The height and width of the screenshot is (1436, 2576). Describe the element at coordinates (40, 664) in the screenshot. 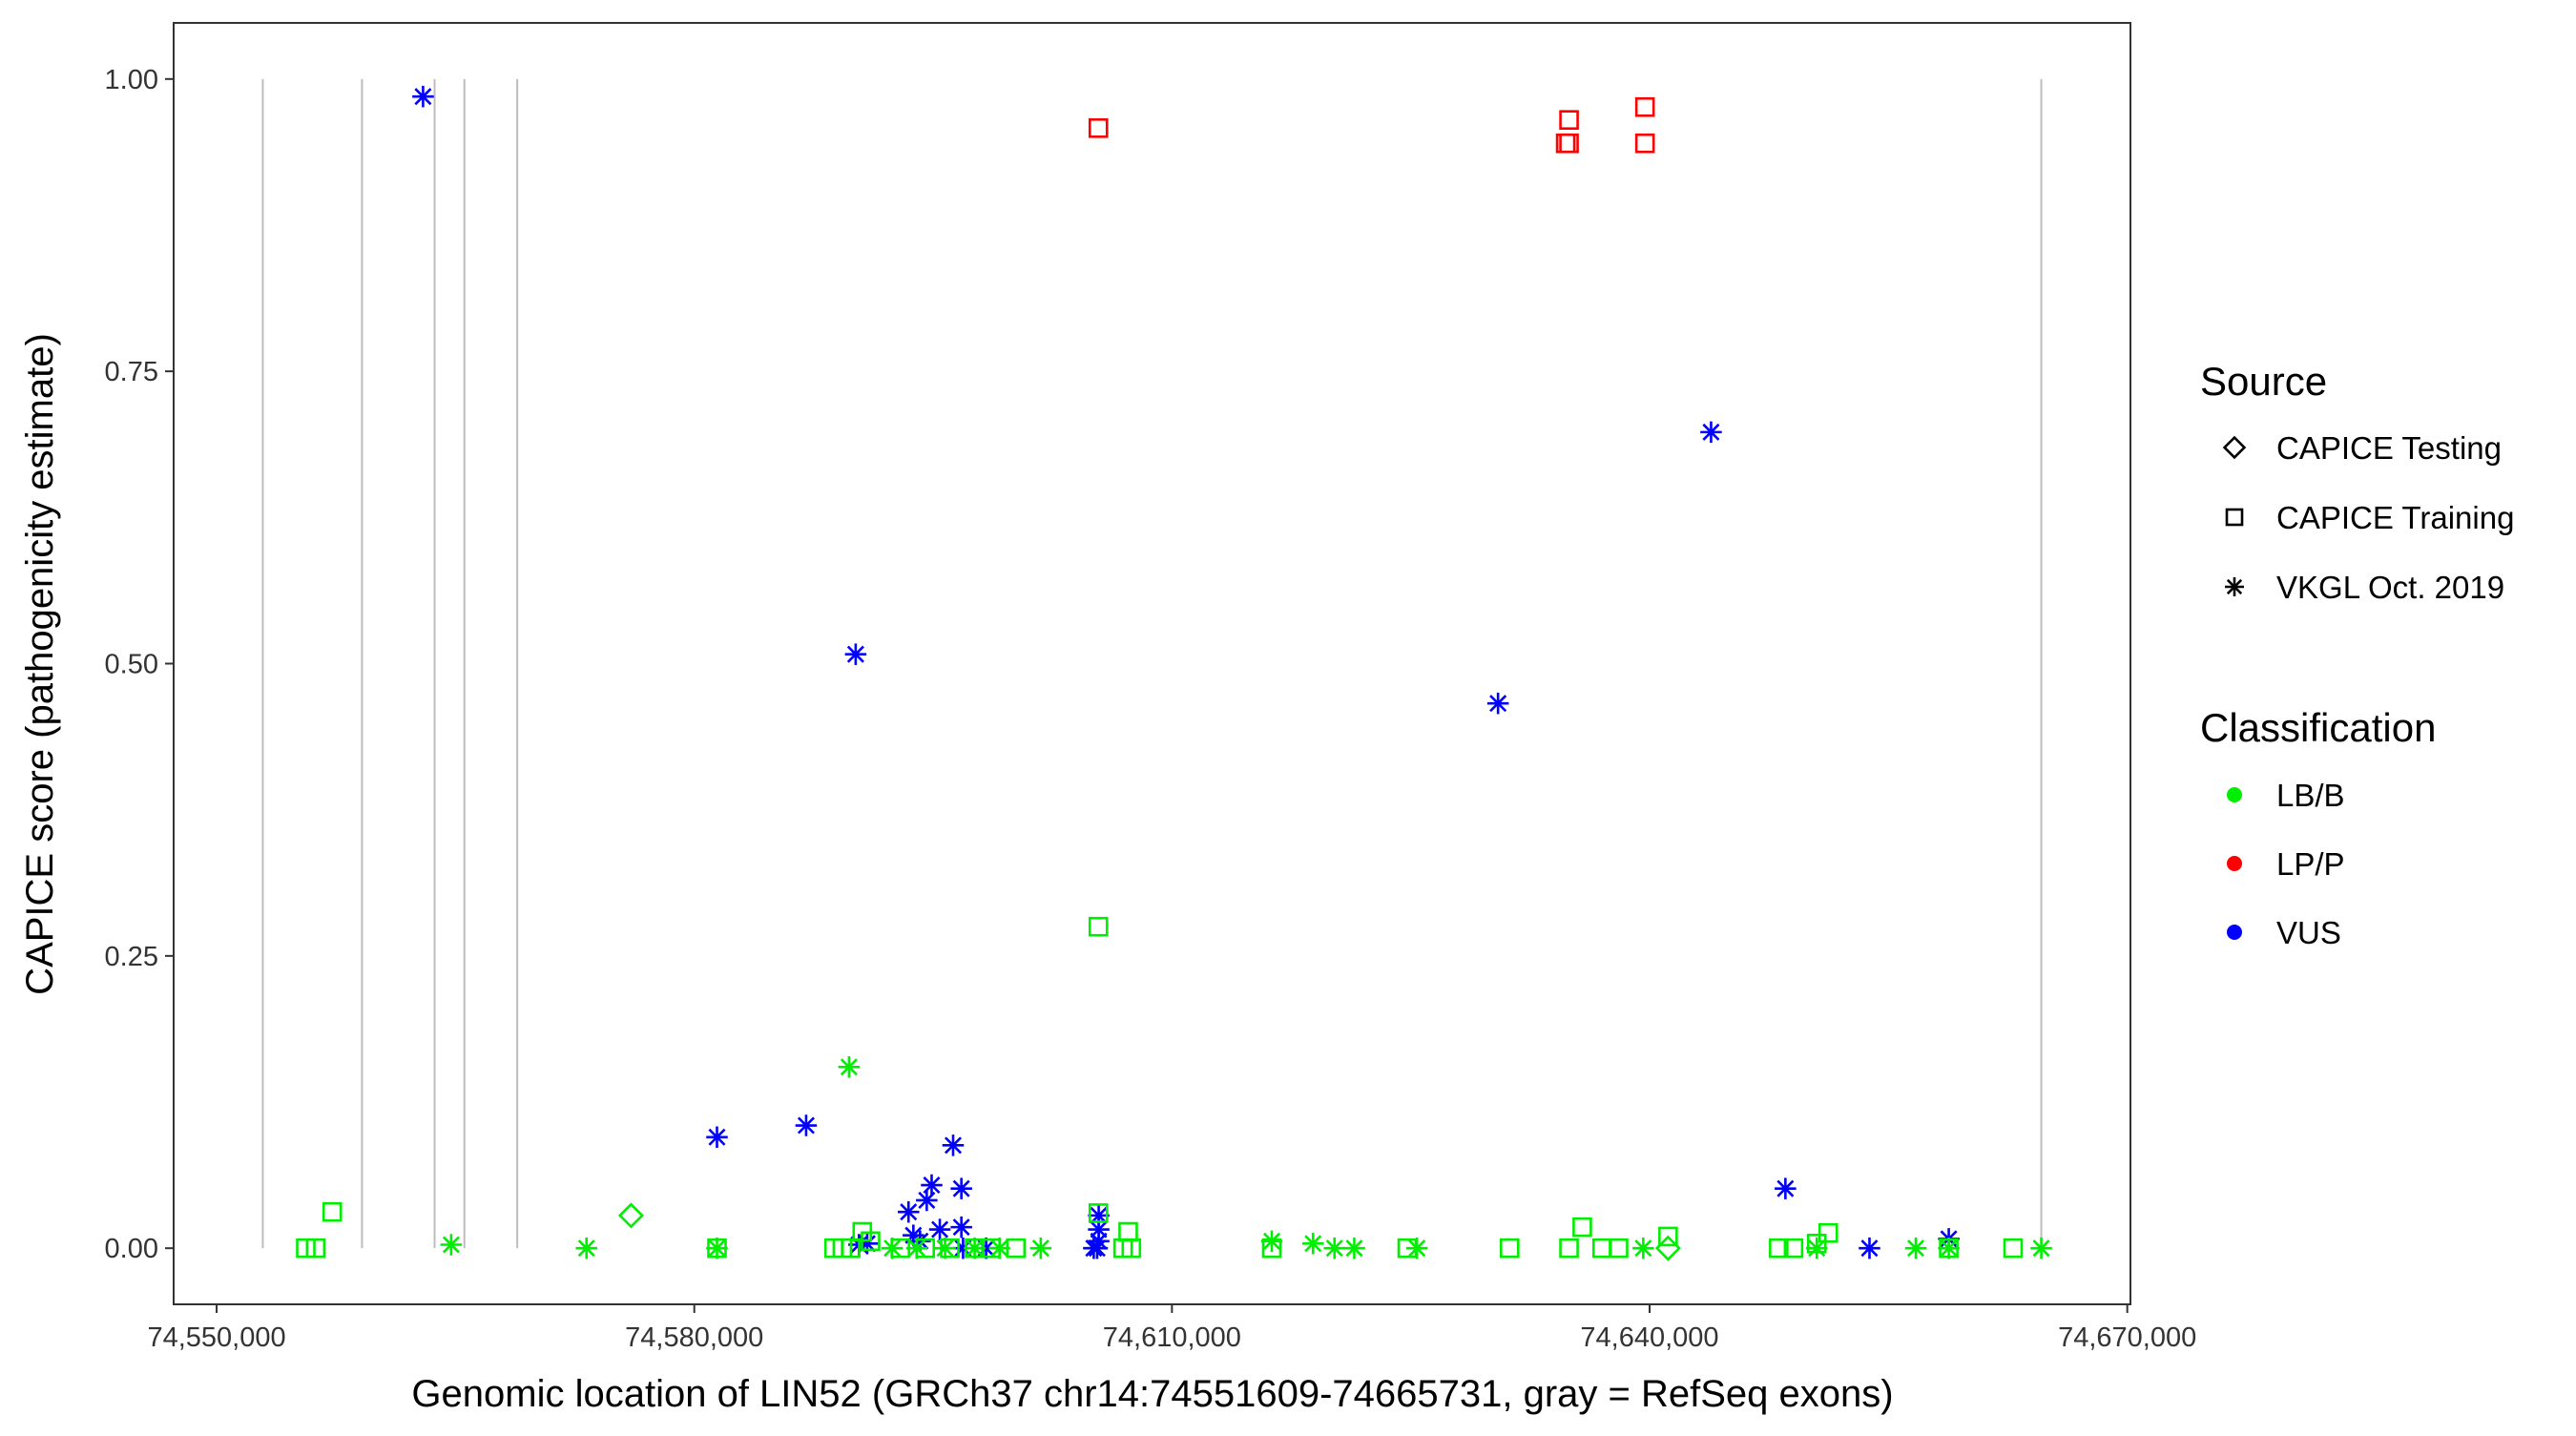

I see `y-axis-title: CAPICE score (pathogenicity estimate)` at that location.